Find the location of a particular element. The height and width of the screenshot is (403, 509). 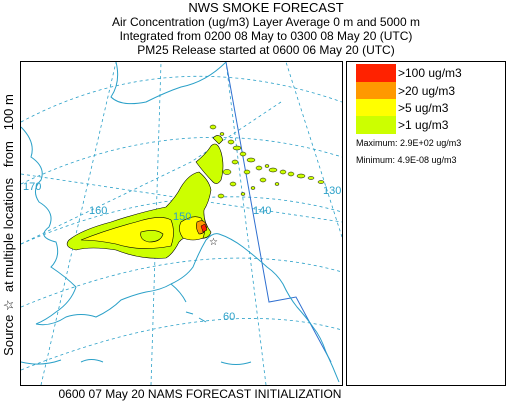

scattered-patches is located at coordinates (267, 161).